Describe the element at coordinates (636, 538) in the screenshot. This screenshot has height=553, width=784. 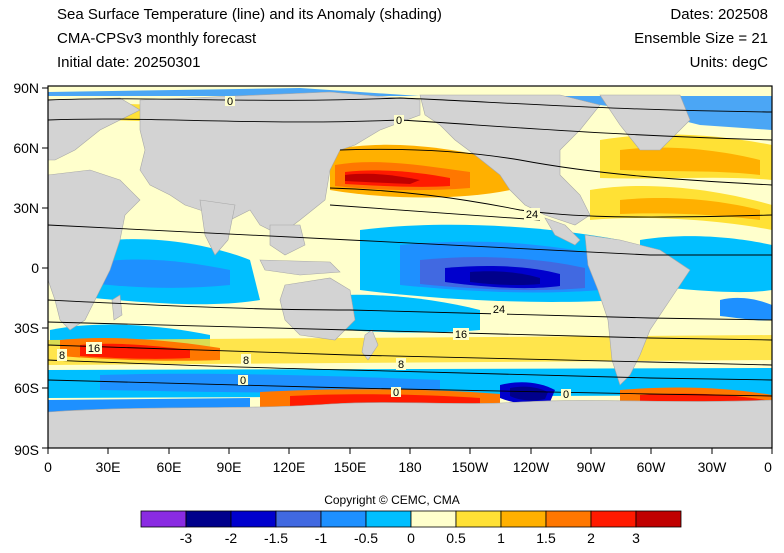
I see `colorbar-label: 3` at that location.